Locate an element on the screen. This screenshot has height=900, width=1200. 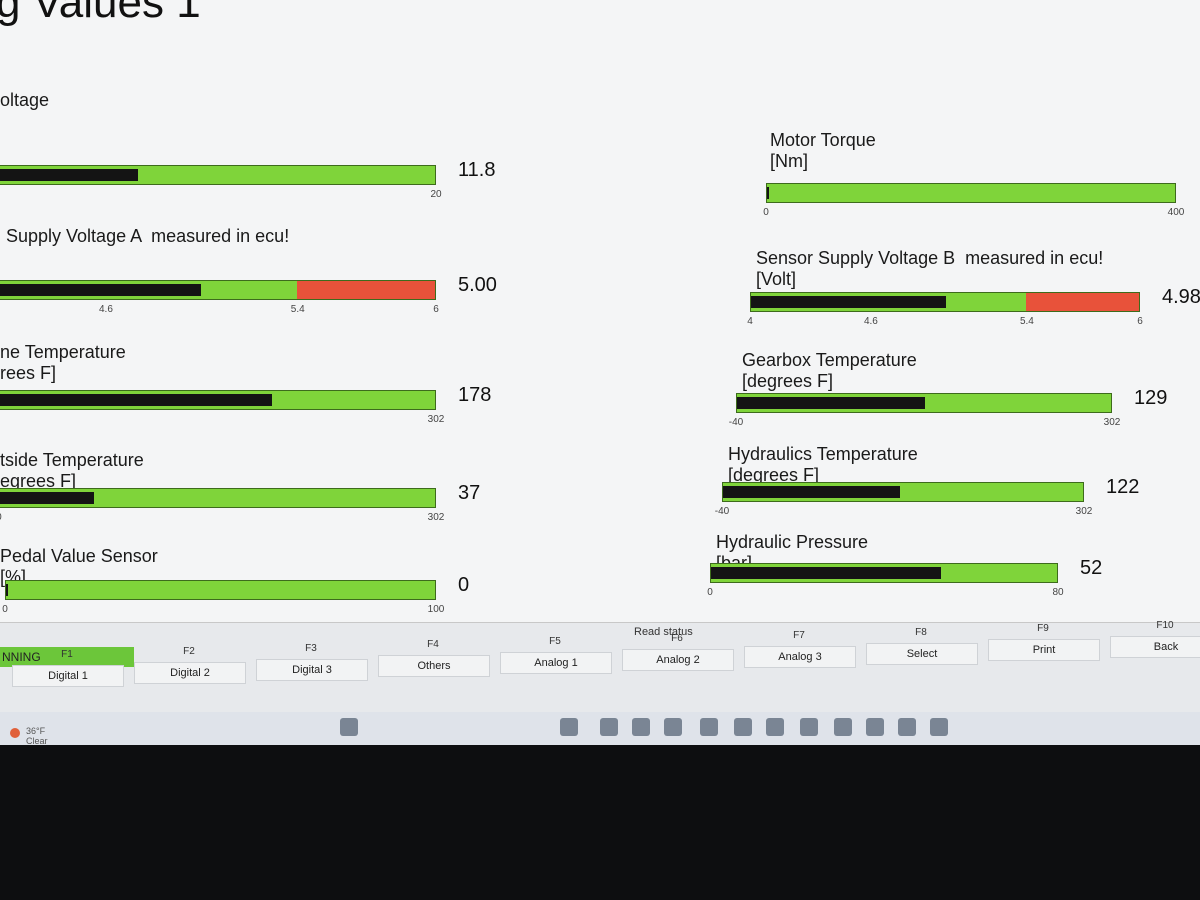
weather-icon is located at coordinates (15, 733).